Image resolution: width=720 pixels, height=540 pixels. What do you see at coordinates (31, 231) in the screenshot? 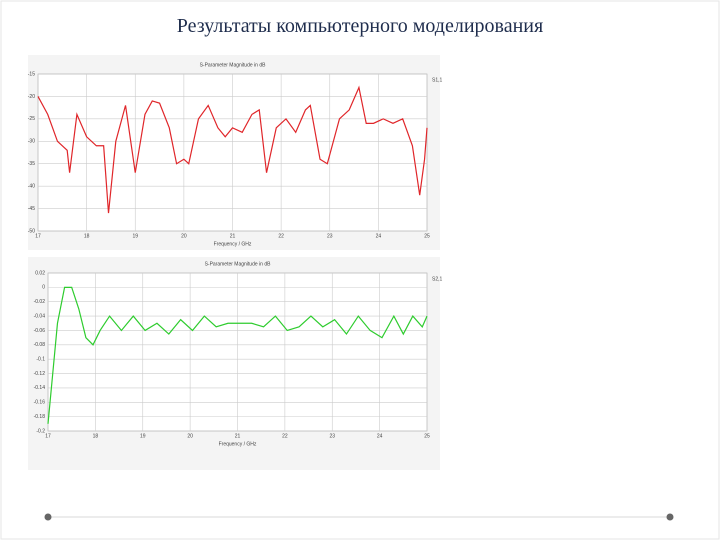
I see `y-tick-label: -50` at bounding box center [31, 231].